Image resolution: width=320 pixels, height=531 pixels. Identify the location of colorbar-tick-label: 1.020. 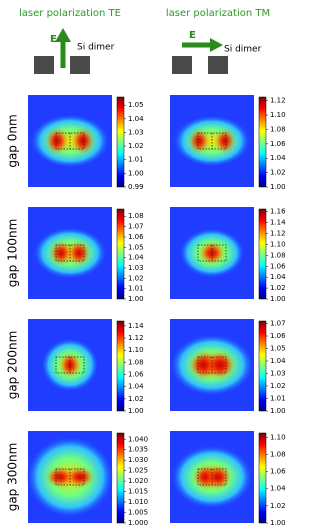
(138, 481).